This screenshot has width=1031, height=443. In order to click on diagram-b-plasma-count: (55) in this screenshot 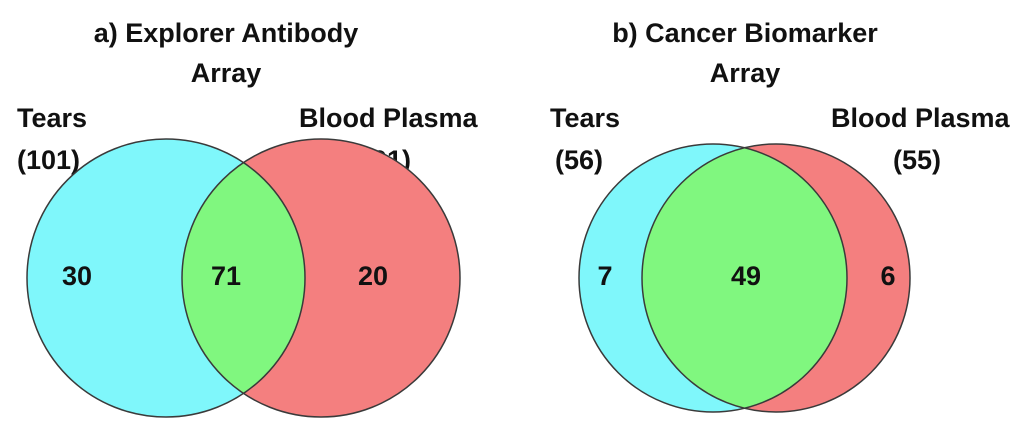, I will do `click(917, 160)`.